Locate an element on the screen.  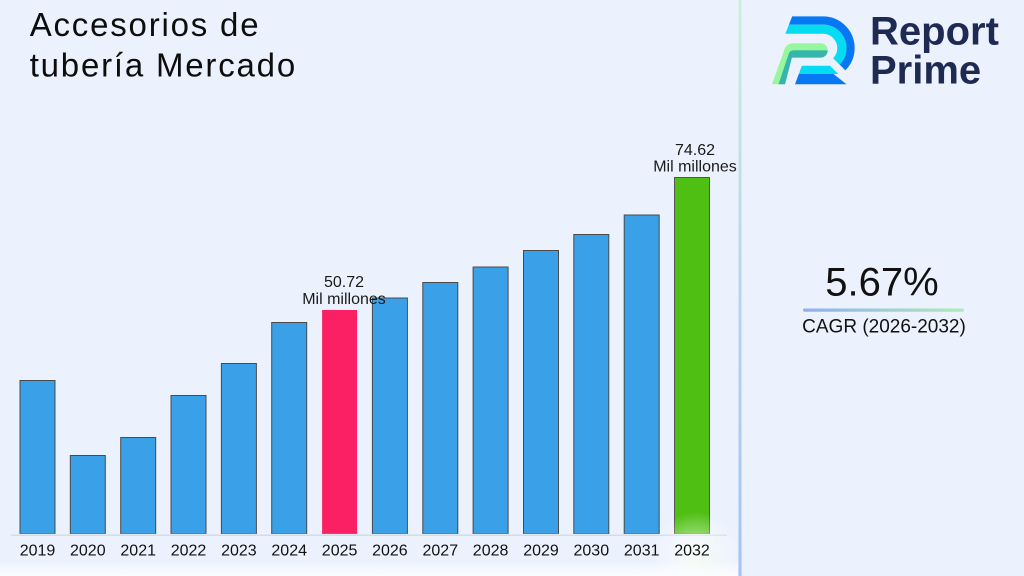
svg-text: tubería Mercado is located at coordinates (163, 65).